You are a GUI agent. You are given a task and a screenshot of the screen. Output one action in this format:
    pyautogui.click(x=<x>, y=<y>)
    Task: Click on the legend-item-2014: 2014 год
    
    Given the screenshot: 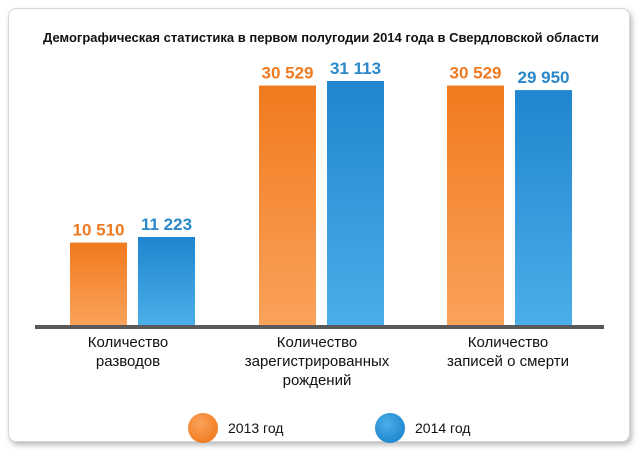 What is the action you would take?
    pyautogui.click(x=422, y=428)
    